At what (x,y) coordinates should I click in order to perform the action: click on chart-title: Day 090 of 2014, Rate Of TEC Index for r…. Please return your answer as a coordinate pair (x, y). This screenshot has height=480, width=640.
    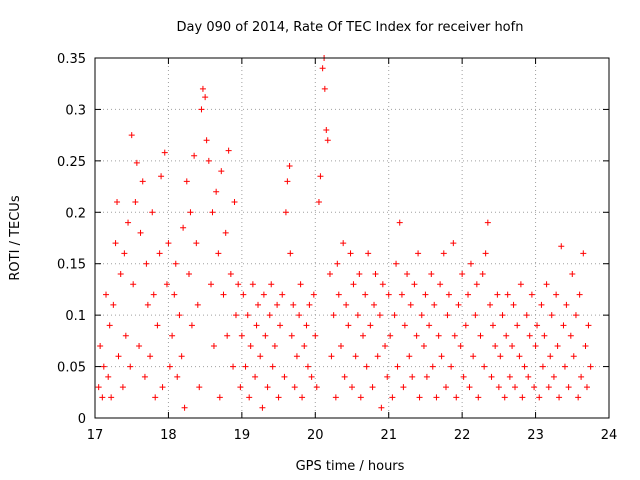
    Looking at the image, I should click on (350, 27).